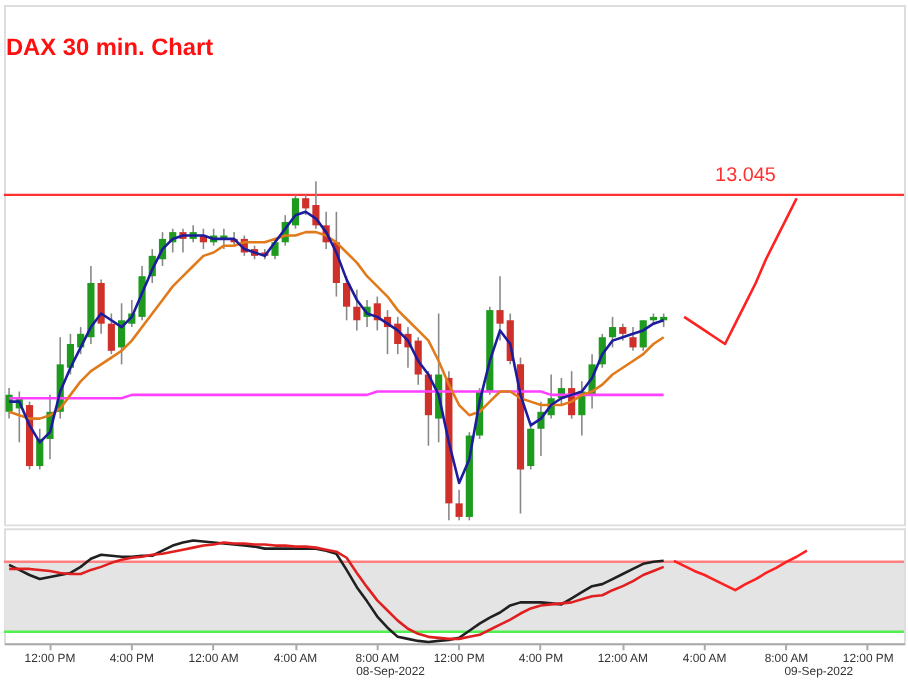 The image size is (908, 682). Describe the element at coordinates (109, 46) in the screenshot. I see `chart-title: DAX 30 min. Chart` at that location.